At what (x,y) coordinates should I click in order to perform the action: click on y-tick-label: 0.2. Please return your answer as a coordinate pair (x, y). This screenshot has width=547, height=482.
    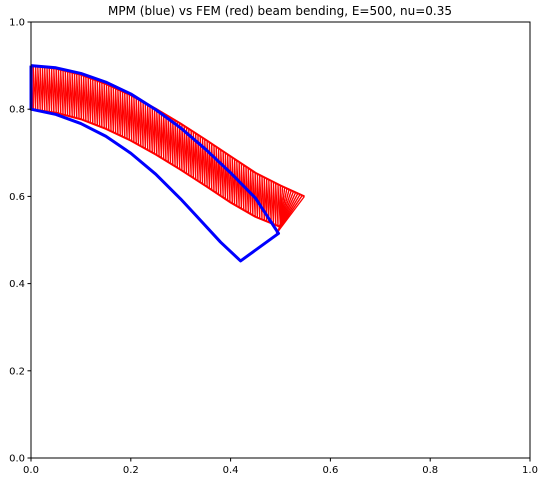
    Looking at the image, I should click on (17, 371).